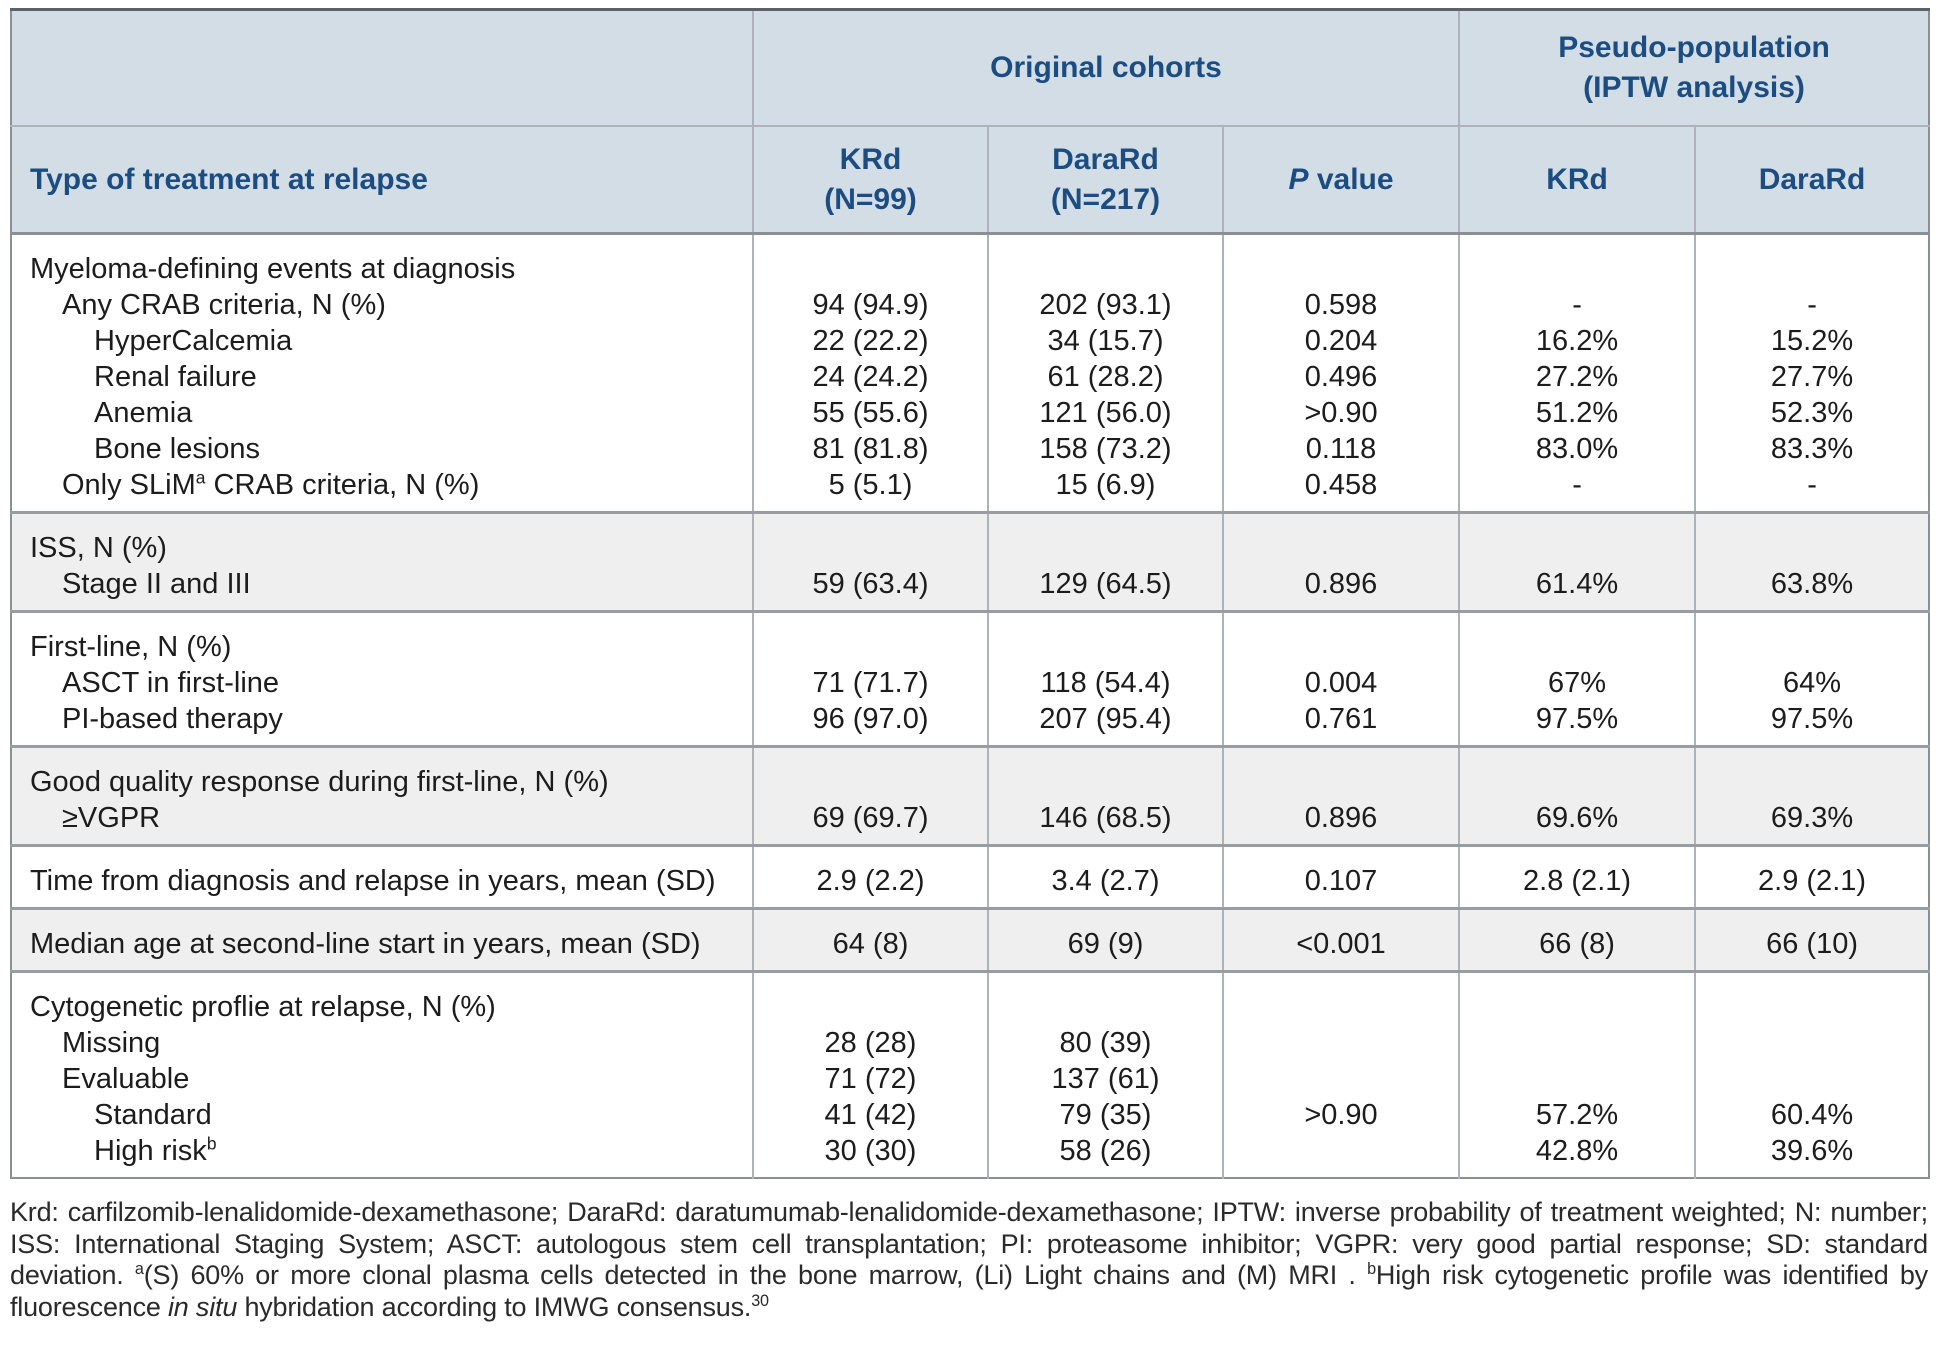 The width and height of the screenshot is (1938, 1350). Describe the element at coordinates (1341, 305) in the screenshot. I see `cell-value: 0.598` at that location.